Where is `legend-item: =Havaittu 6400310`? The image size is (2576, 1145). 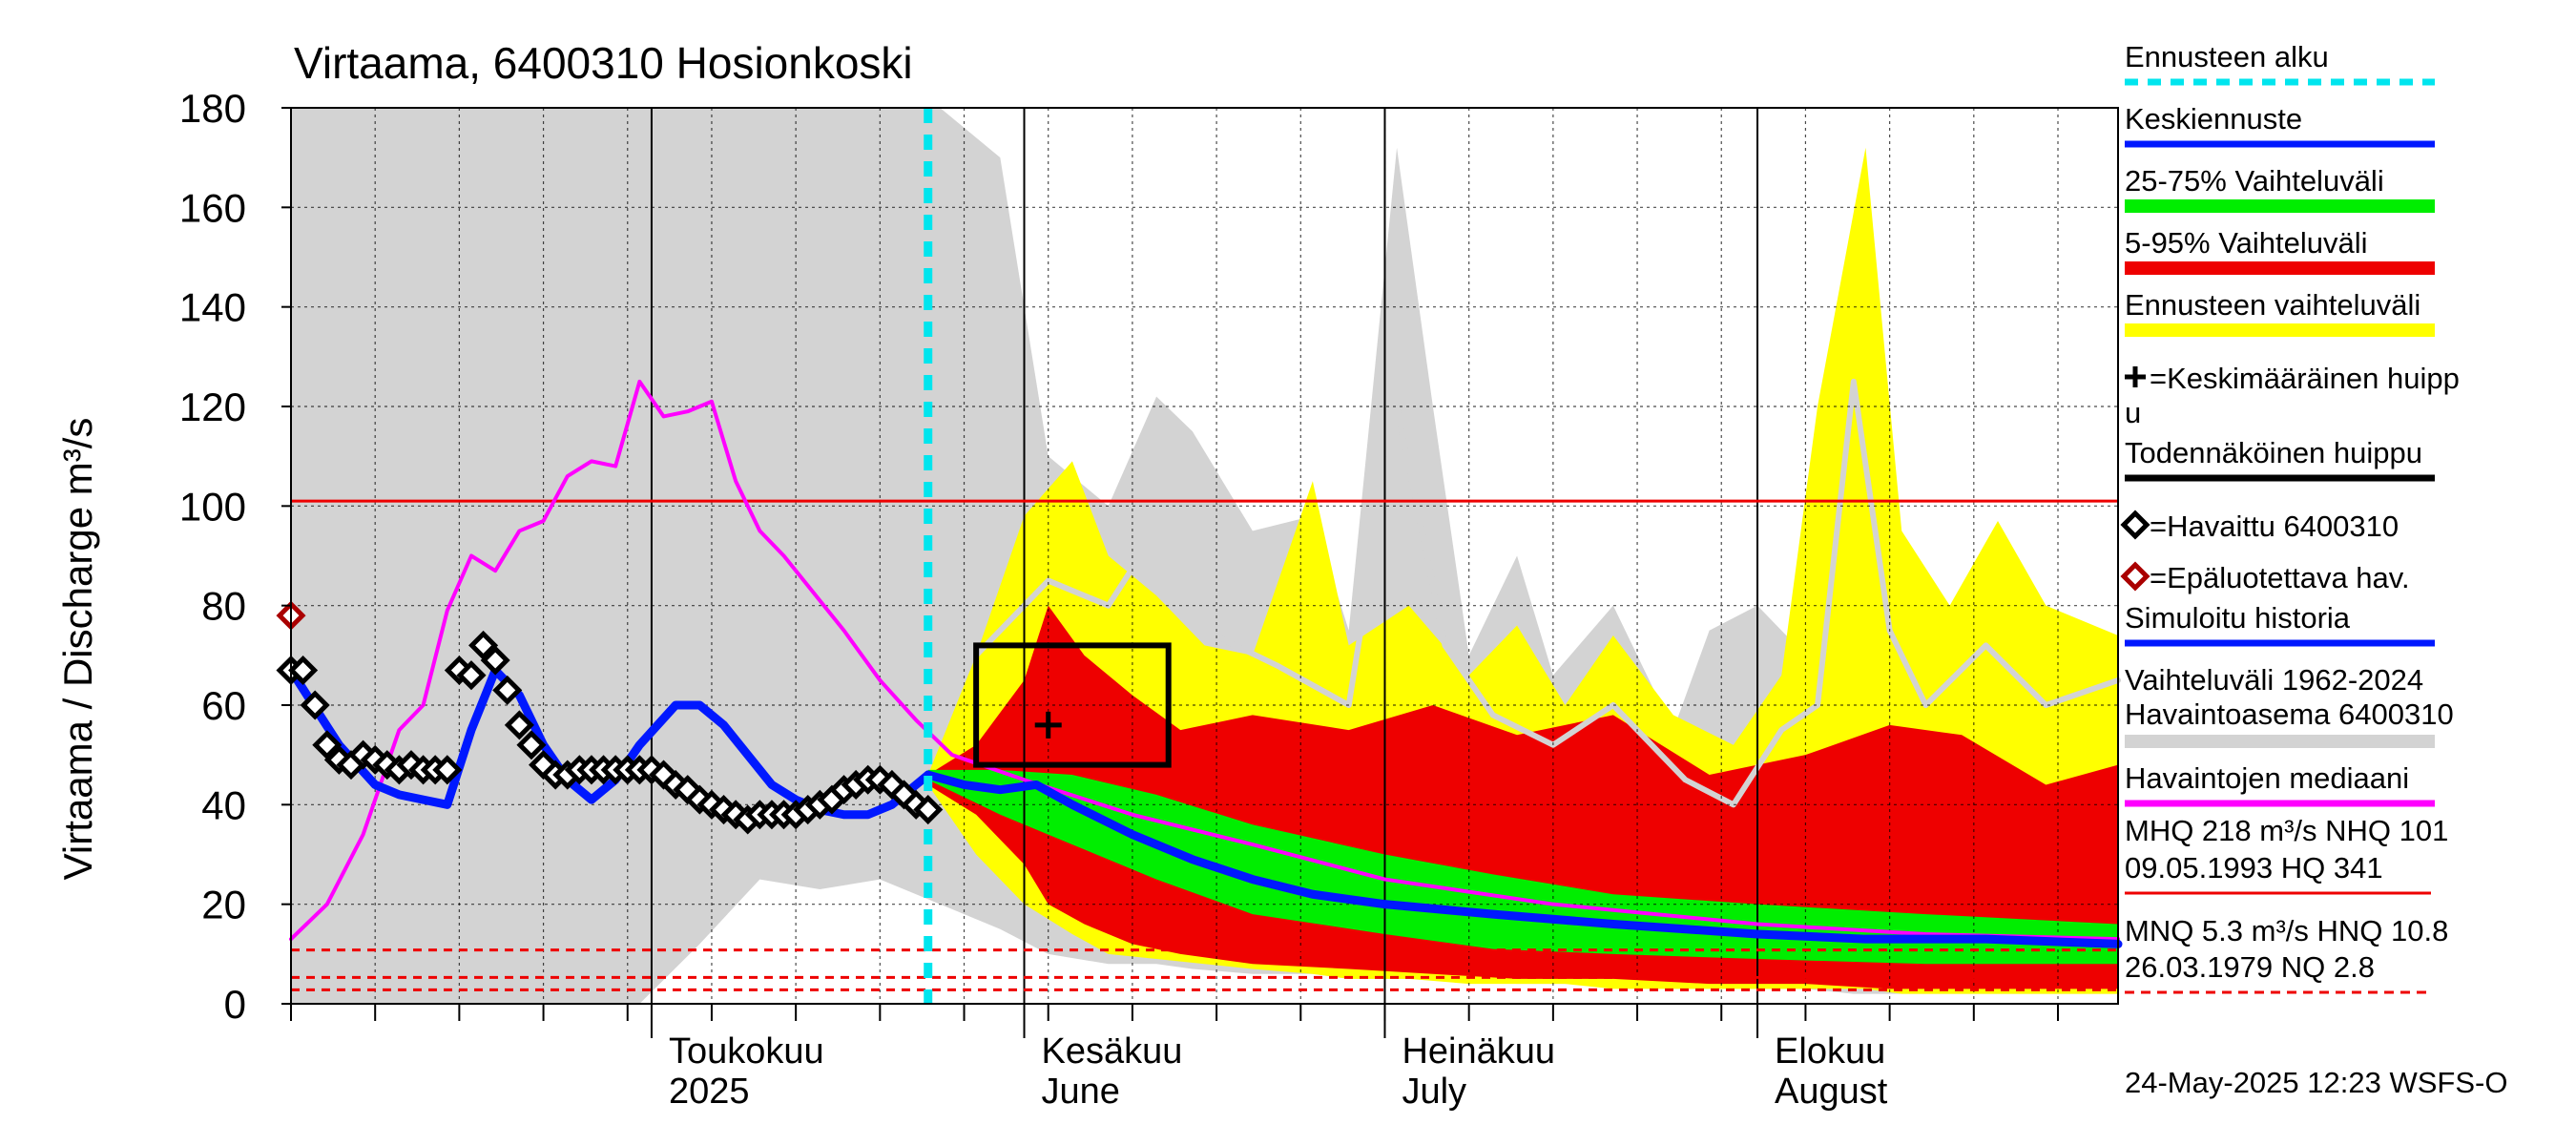 legend-item: =Havaittu 6400310 is located at coordinates (2259, 527).